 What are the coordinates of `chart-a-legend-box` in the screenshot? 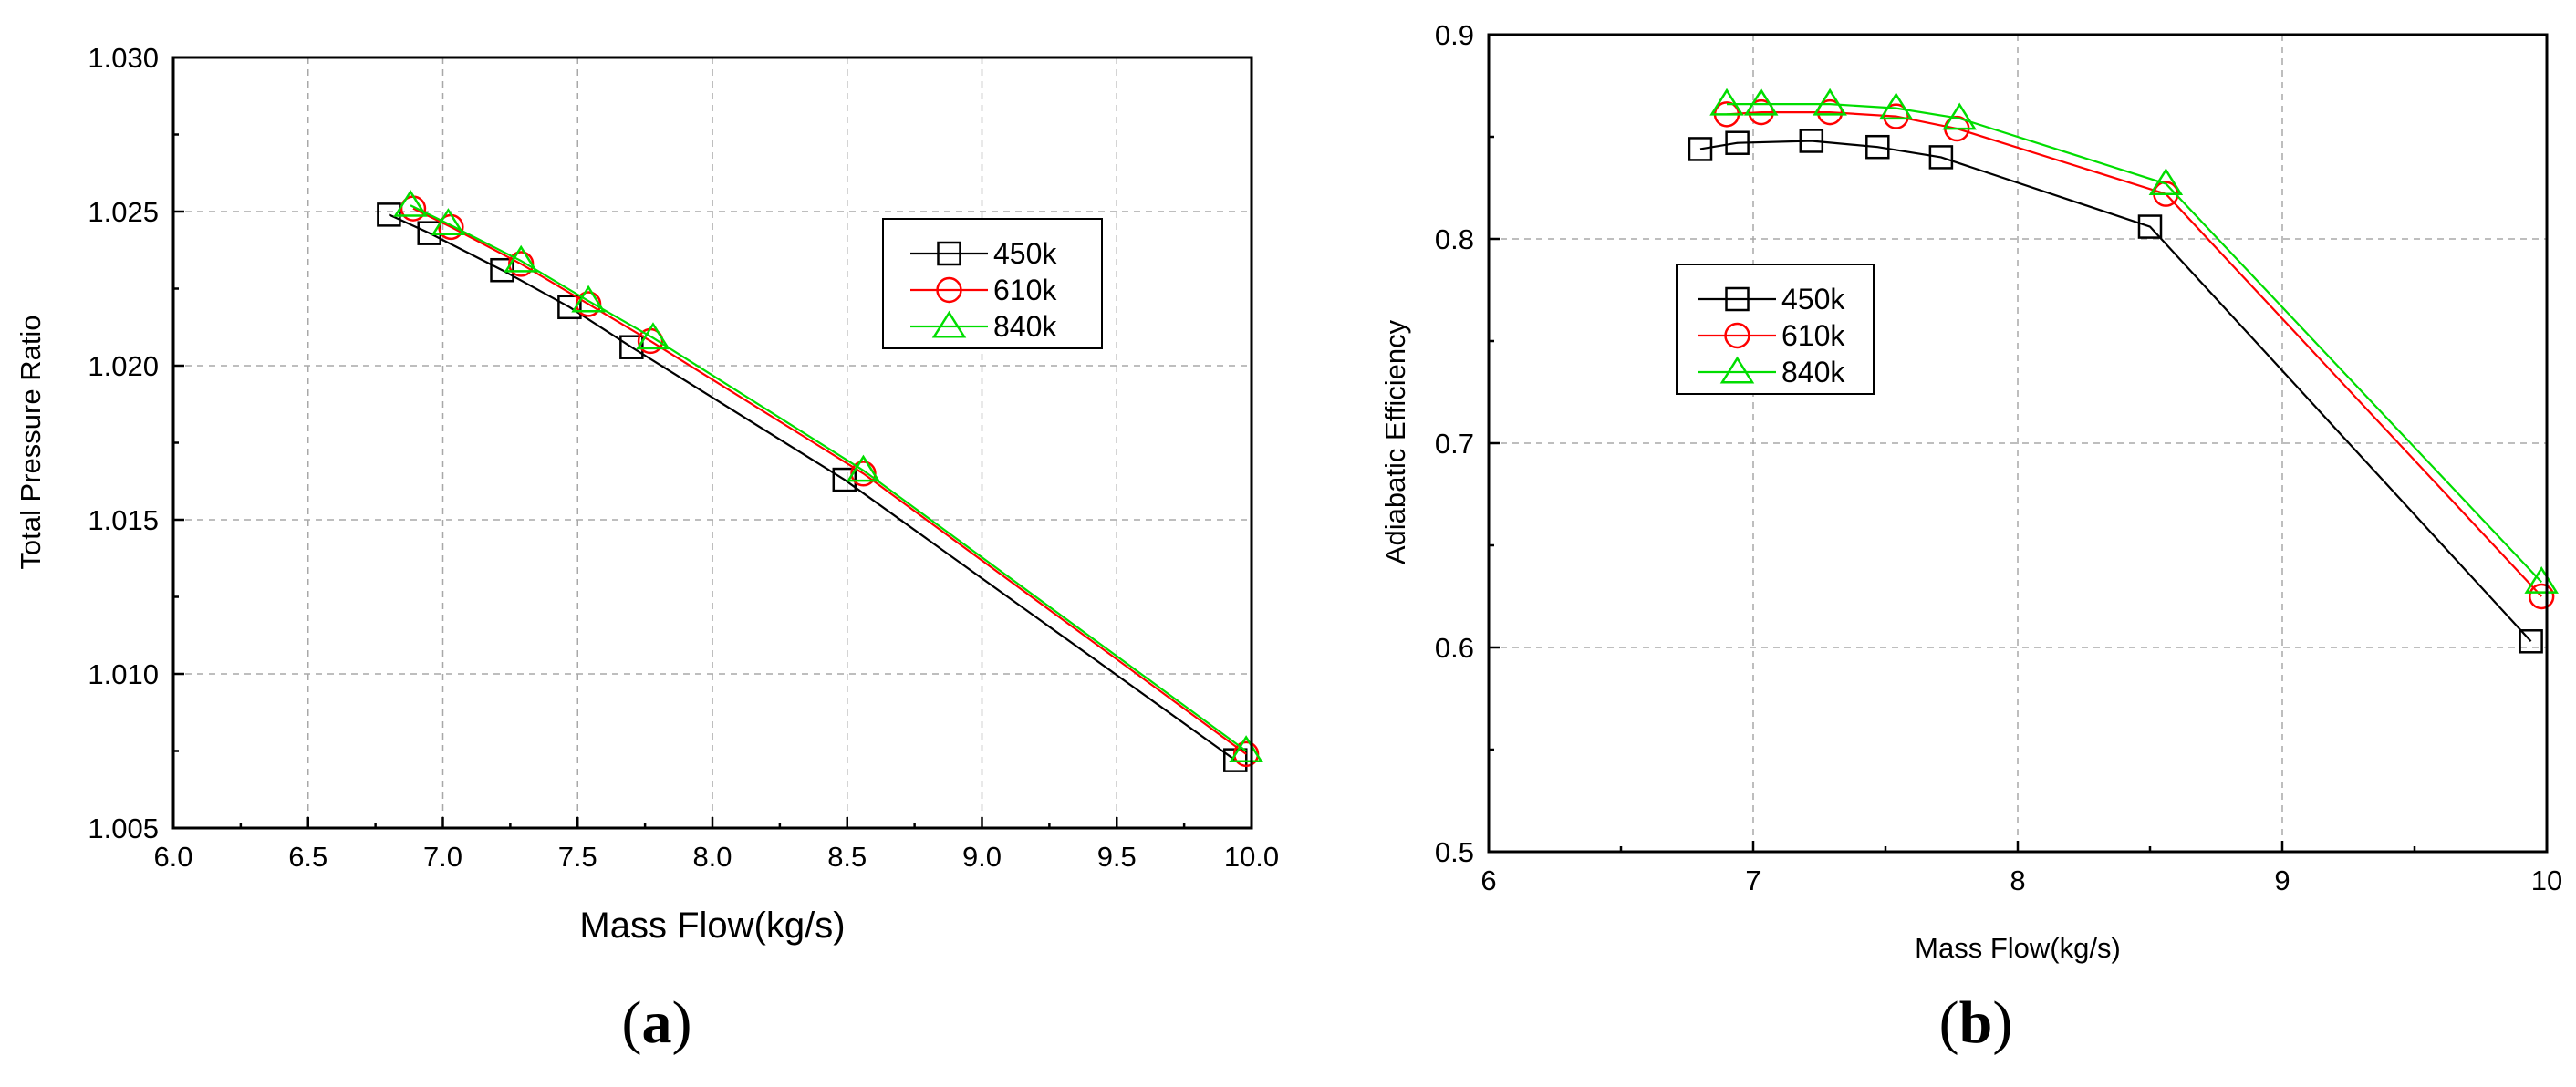 It's located at (992, 283).